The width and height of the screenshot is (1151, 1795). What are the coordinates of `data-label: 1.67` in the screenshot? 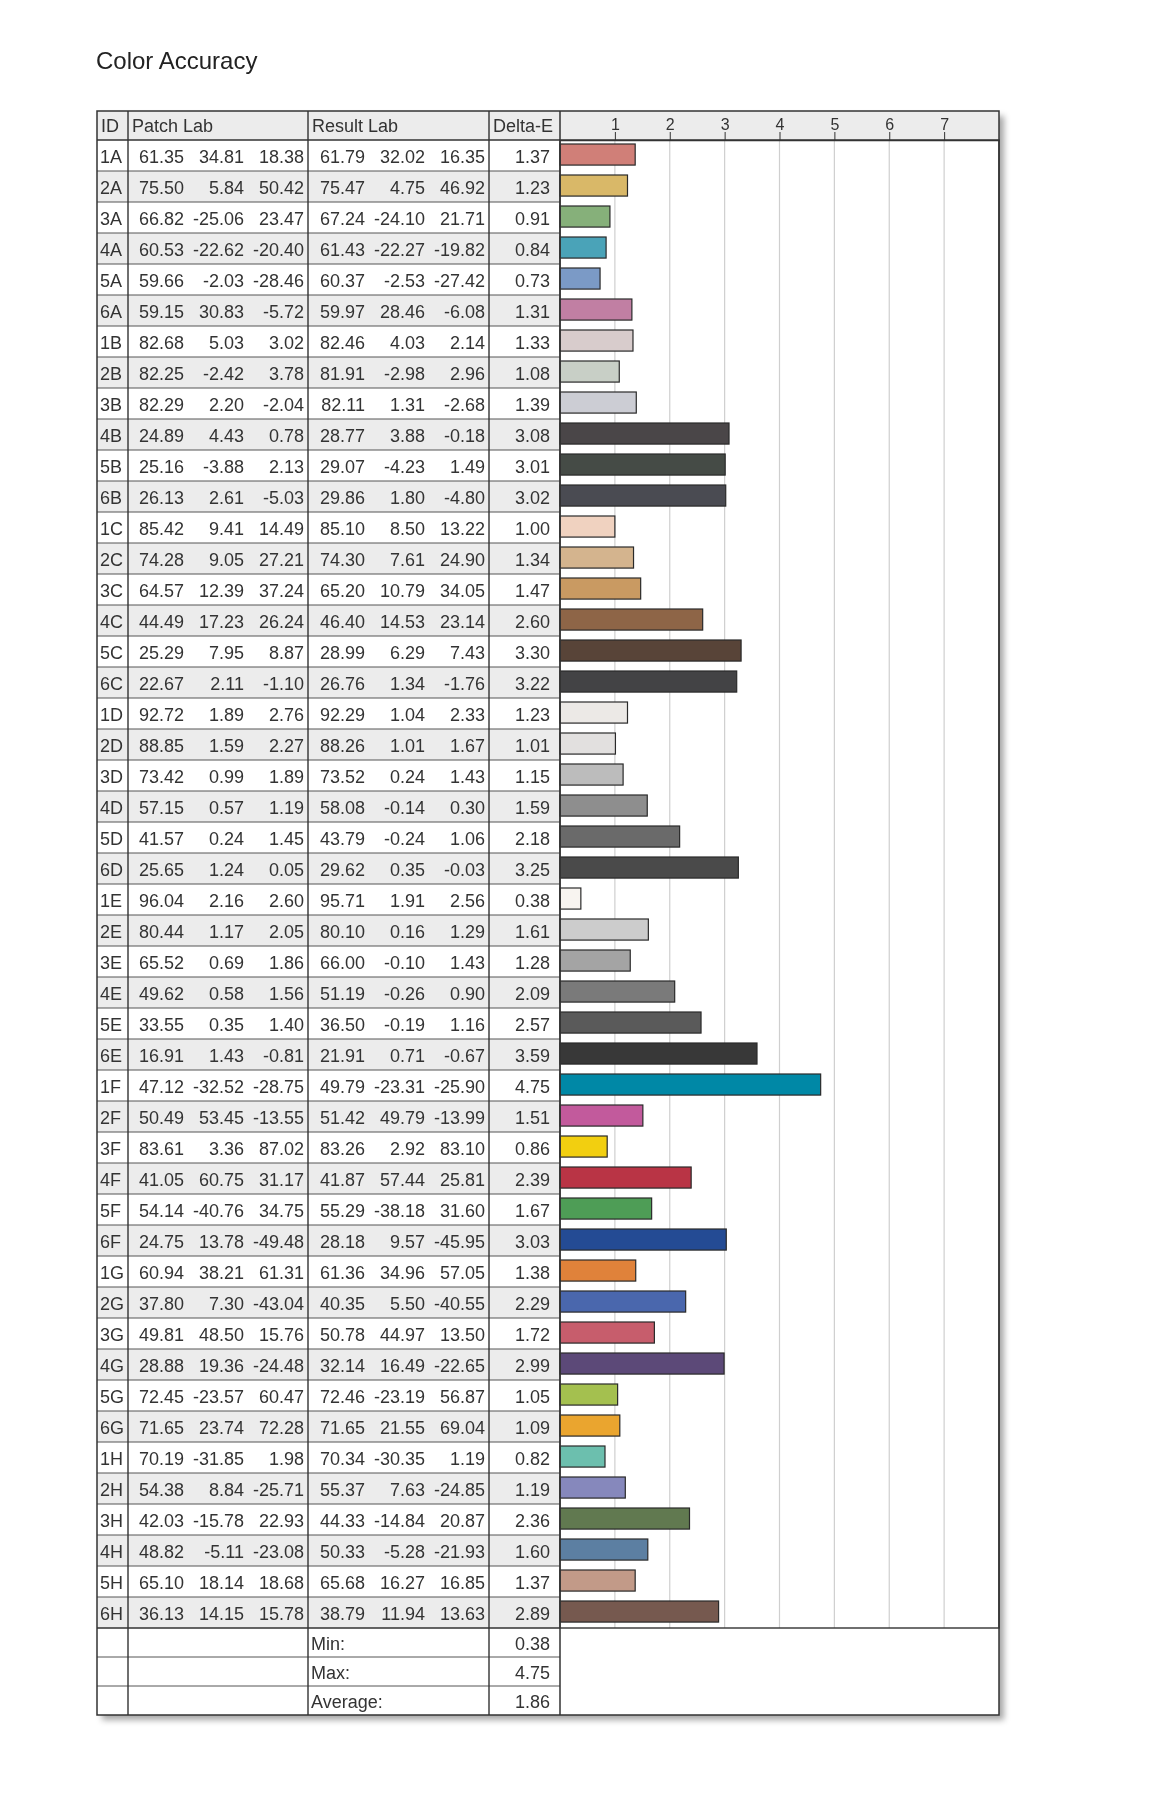 It's located at (532, 1211).